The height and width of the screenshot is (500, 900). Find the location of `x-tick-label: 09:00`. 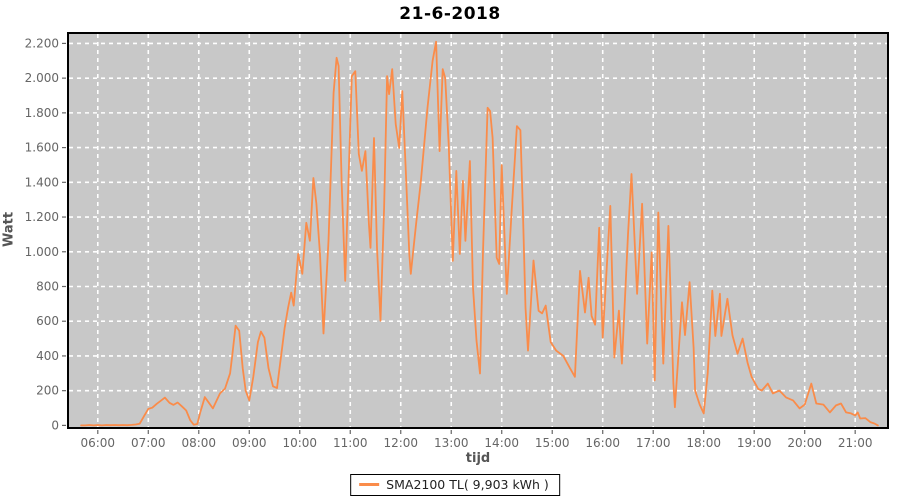

x-tick-label: 09:00 is located at coordinates (249, 443).